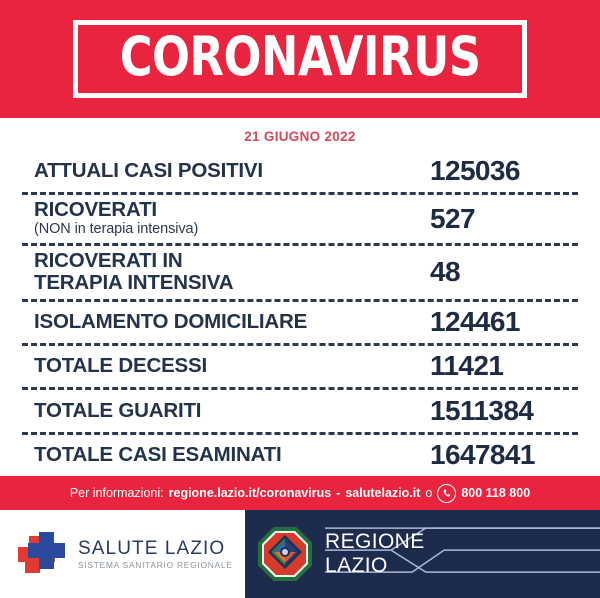  I want to click on salute-lazio-subtitle: SISTEMA SANITARIO REGIONALE, so click(155, 564).